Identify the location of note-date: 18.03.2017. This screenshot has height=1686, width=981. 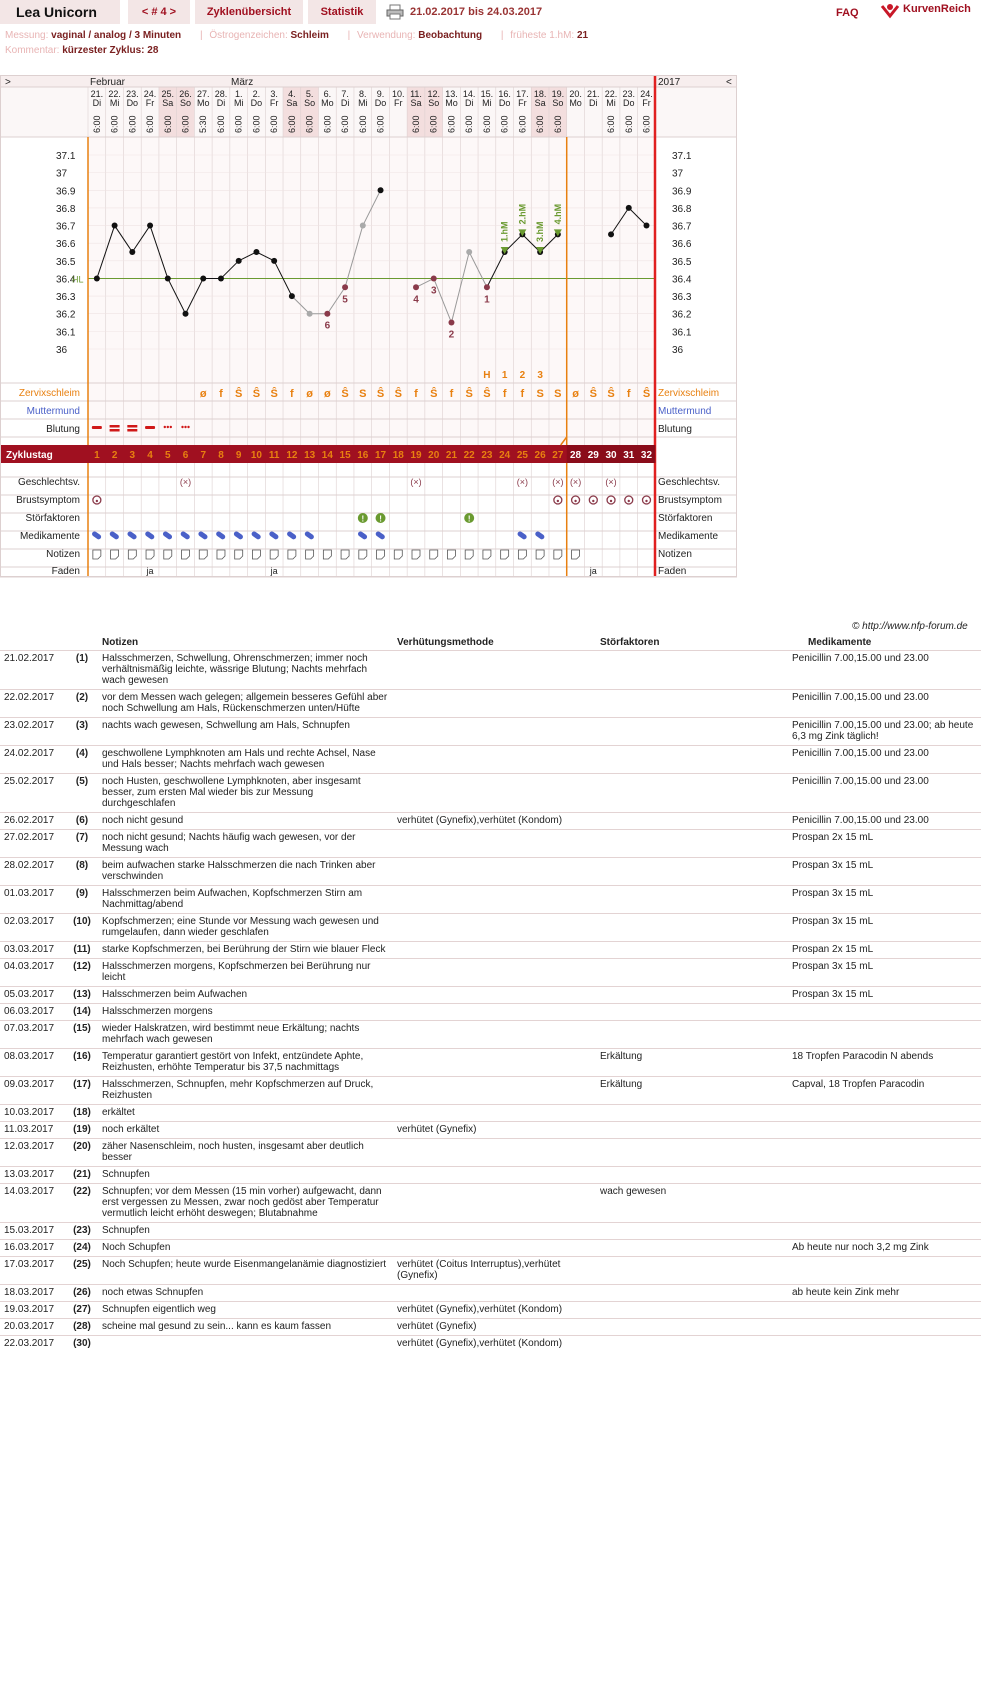
(33, 1293).